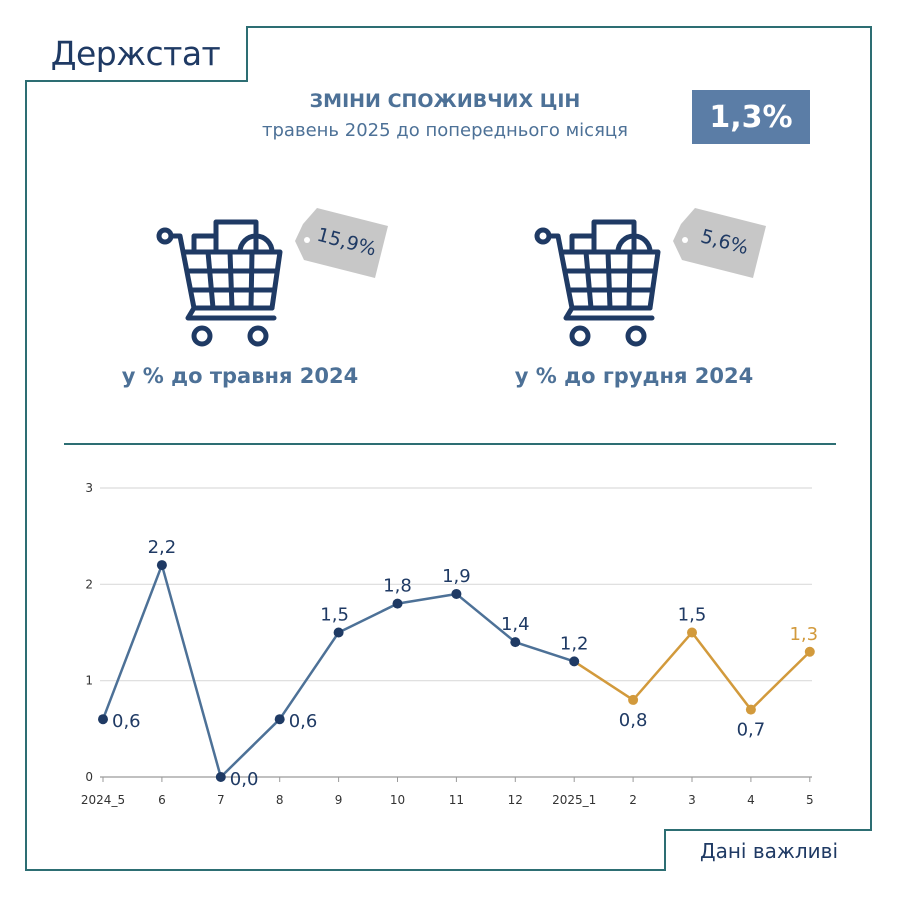 This screenshot has height=900, width=900. I want to click on price-tag-icon: 5,6%, so click(719, 243).